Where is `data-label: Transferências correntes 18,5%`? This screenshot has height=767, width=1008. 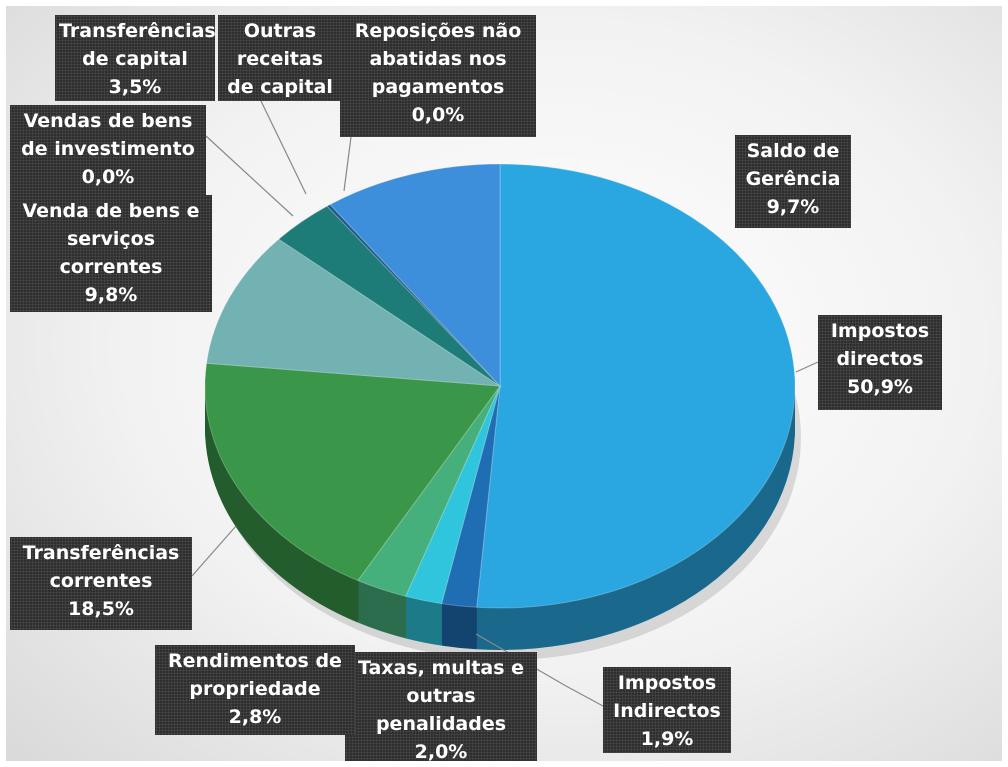
data-label: Transferências correntes 18,5% is located at coordinates (101, 583).